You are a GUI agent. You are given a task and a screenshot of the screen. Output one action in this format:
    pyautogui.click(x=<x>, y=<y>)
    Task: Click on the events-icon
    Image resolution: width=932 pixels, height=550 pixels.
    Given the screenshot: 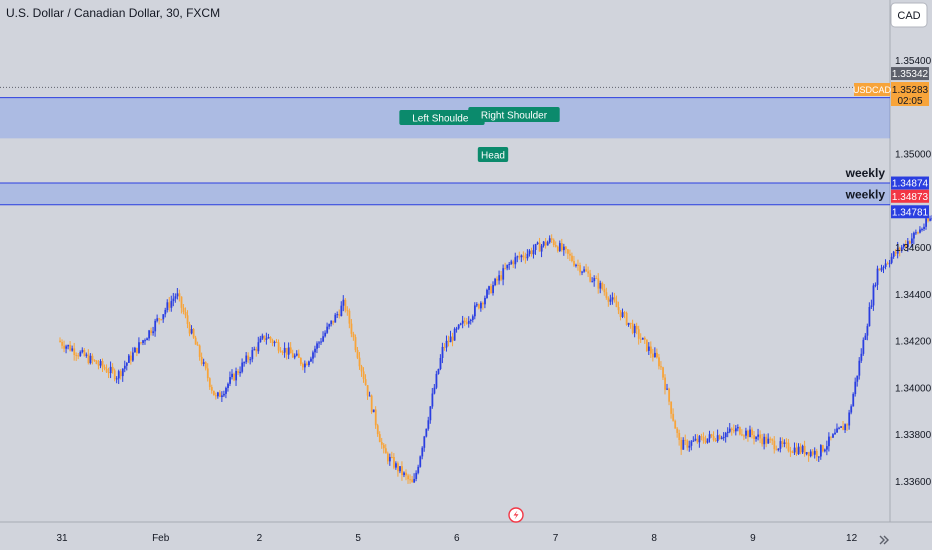 What is the action you would take?
    pyautogui.click(x=516, y=515)
    